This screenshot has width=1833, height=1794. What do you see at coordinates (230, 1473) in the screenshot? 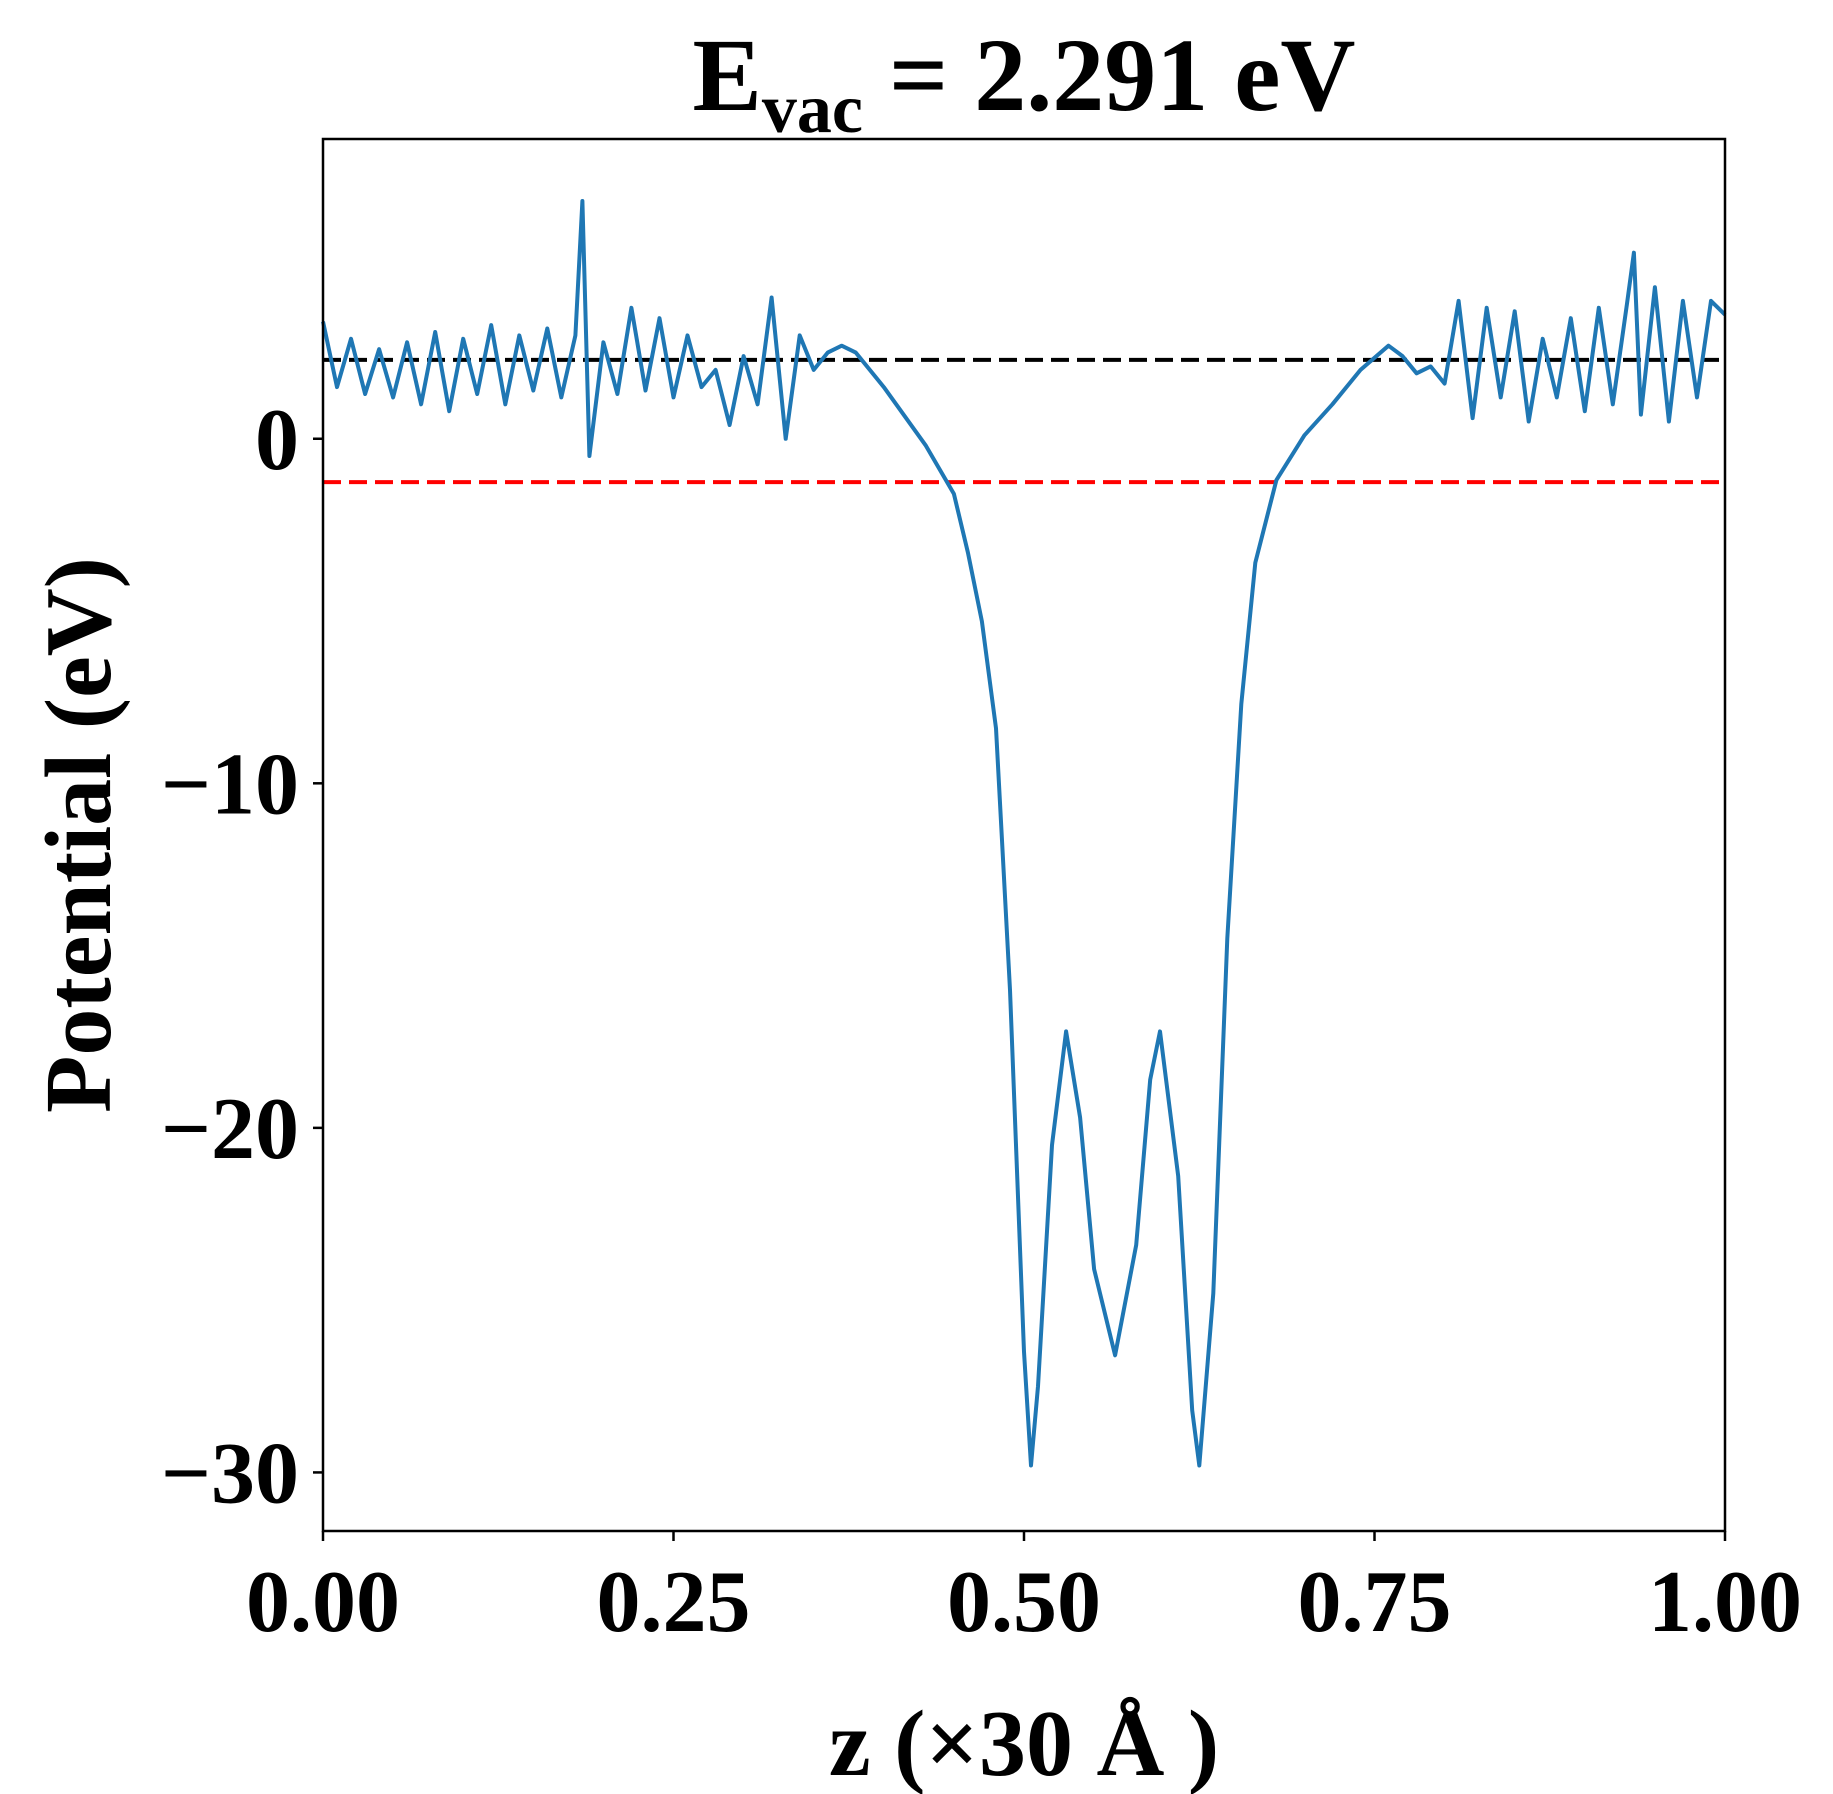
I see `y-tick-label: −30` at bounding box center [230, 1473].